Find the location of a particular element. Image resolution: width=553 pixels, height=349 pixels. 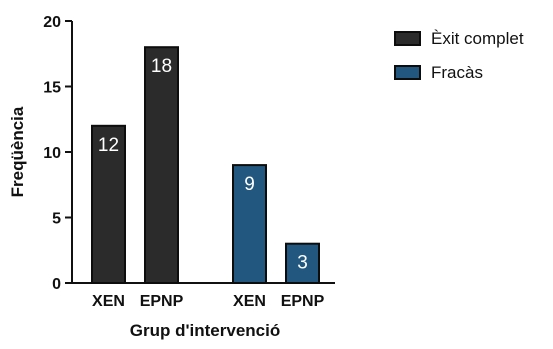

y-axis-title: Freqüència is located at coordinates (17, 151).